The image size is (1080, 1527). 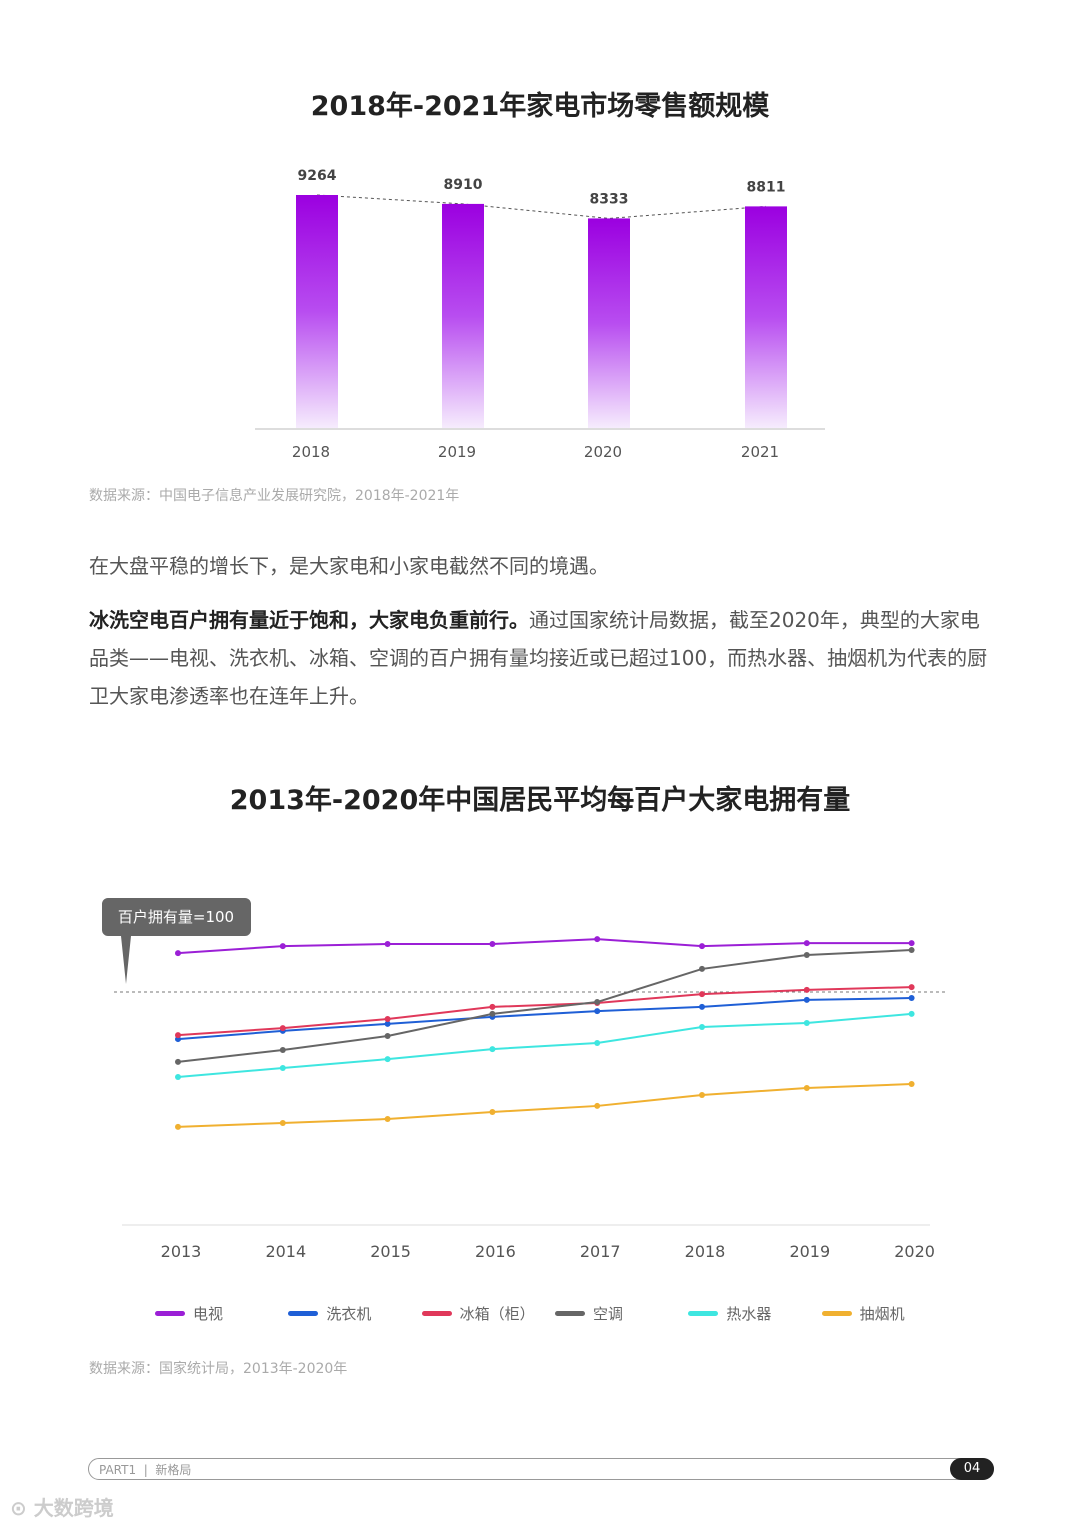 I want to click on series-line-抽烟机, so click(x=544, y=1105).